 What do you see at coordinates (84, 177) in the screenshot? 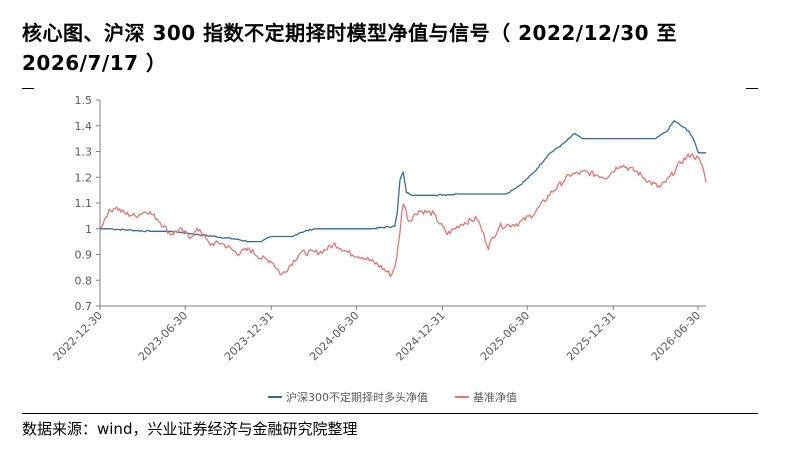
I see `y-tick-label: 1.2` at bounding box center [84, 177].